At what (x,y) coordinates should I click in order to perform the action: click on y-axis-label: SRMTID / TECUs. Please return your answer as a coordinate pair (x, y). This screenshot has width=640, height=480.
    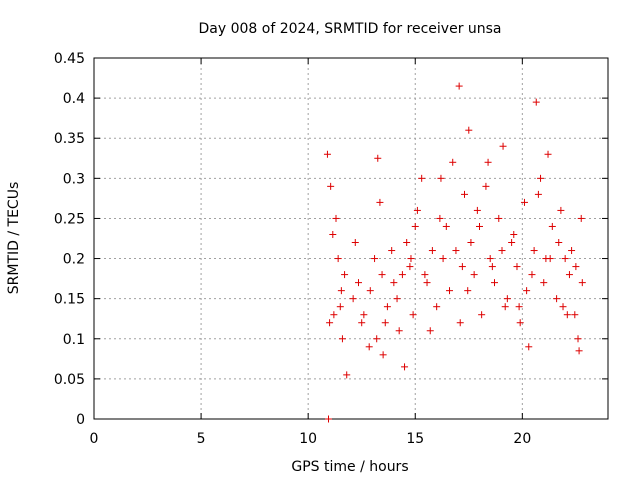
    Looking at the image, I should click on (14, 238).